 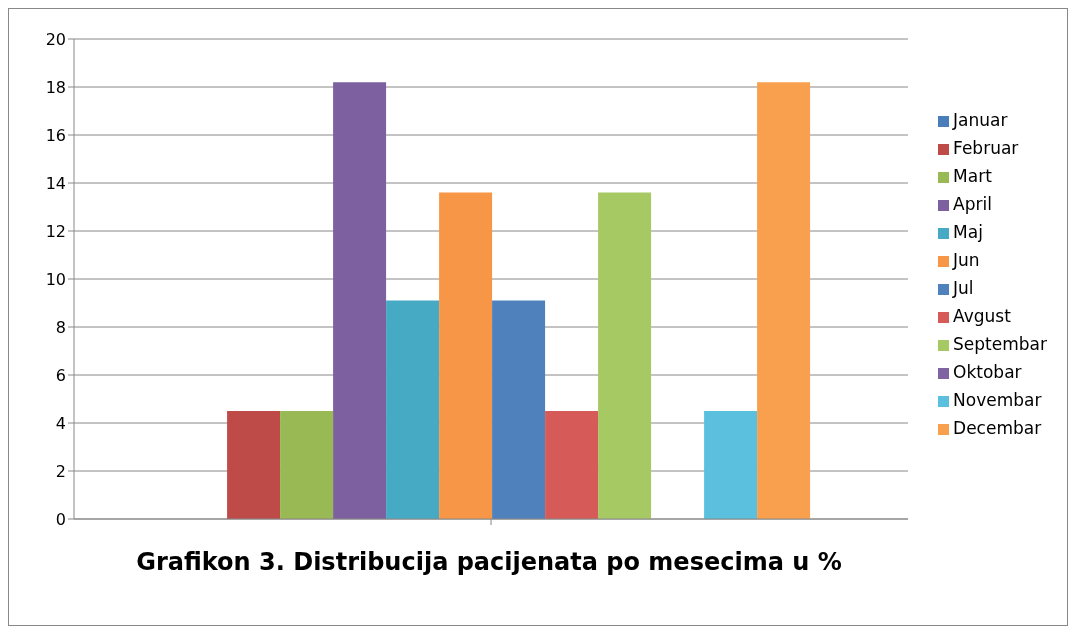 What do you see at coordinates (60, 423) in the screenshot?
I see `y-tick-label: 4` at bounding box center [60, 423].